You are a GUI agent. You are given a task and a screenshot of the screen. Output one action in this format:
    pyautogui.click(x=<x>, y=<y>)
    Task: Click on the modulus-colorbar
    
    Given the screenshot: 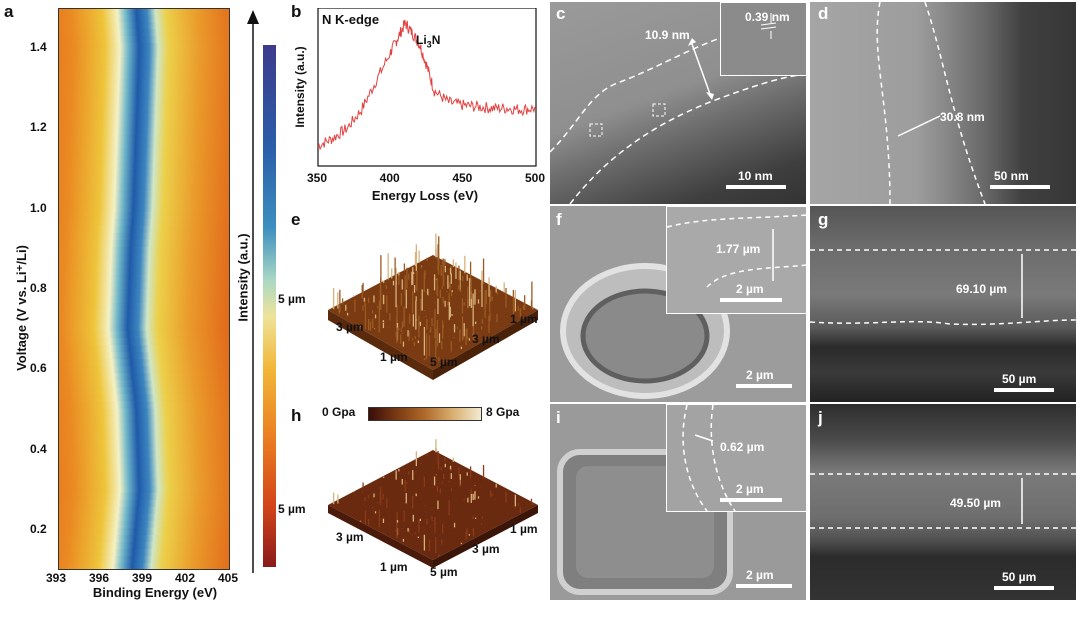 What is the action you would take?
    pyautogui.click(x=425, y=414)
    